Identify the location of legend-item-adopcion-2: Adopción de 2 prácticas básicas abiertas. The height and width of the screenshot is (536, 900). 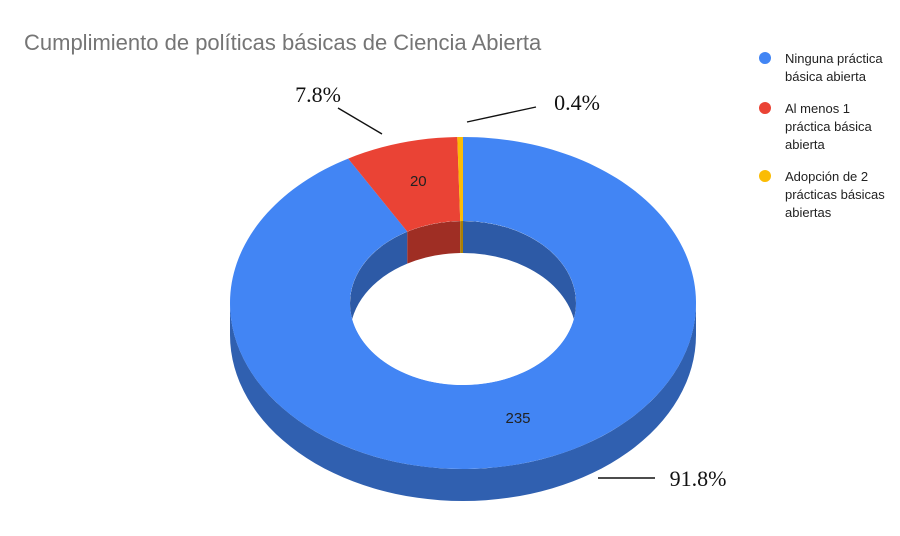
(826, 195).